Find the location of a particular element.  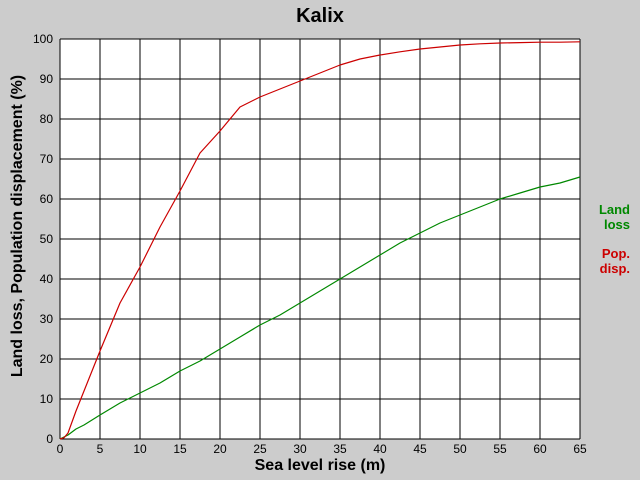

legend-pop-disp-line2: disp. is located at coordinates (614, 268).